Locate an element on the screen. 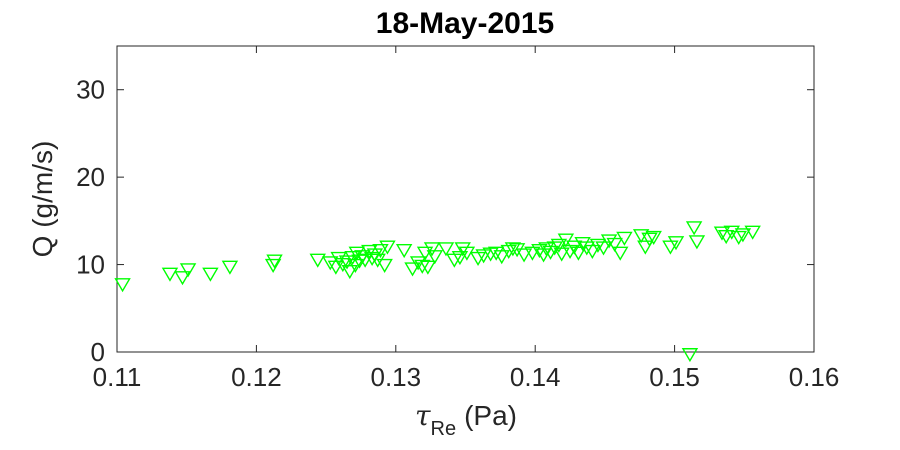 This screenshot has height=450, width=900. y-tick-label: 10 is located at coordinates (90, 265).